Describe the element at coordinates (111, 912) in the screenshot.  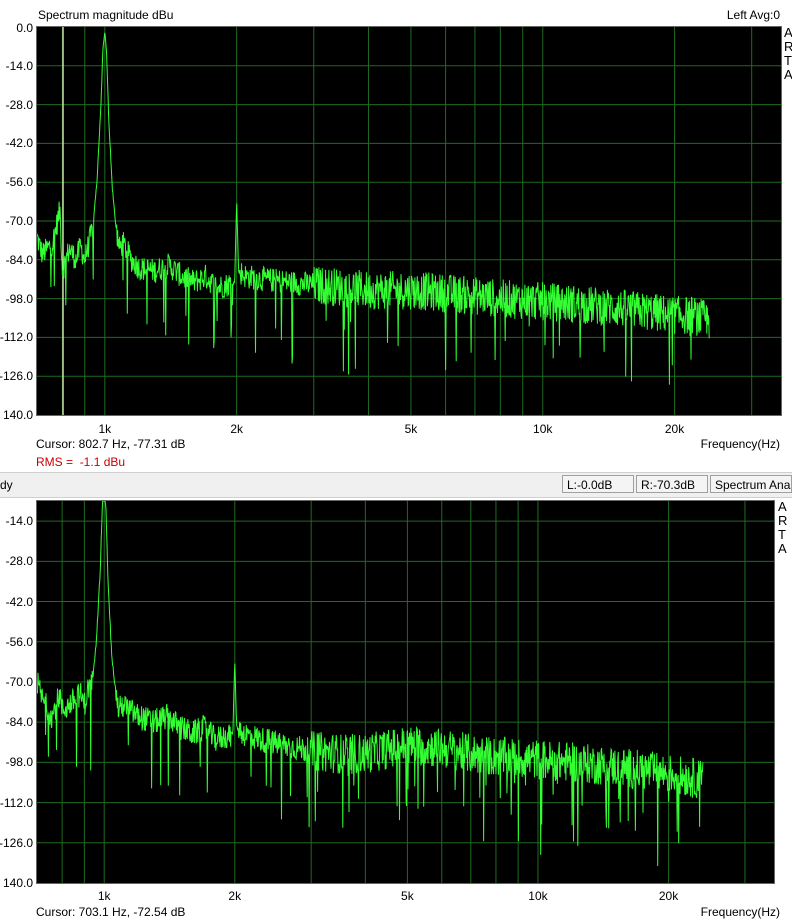
I see `cursor-readout: Cursor: 703.1 Hz, -72.54 dB` at that location.